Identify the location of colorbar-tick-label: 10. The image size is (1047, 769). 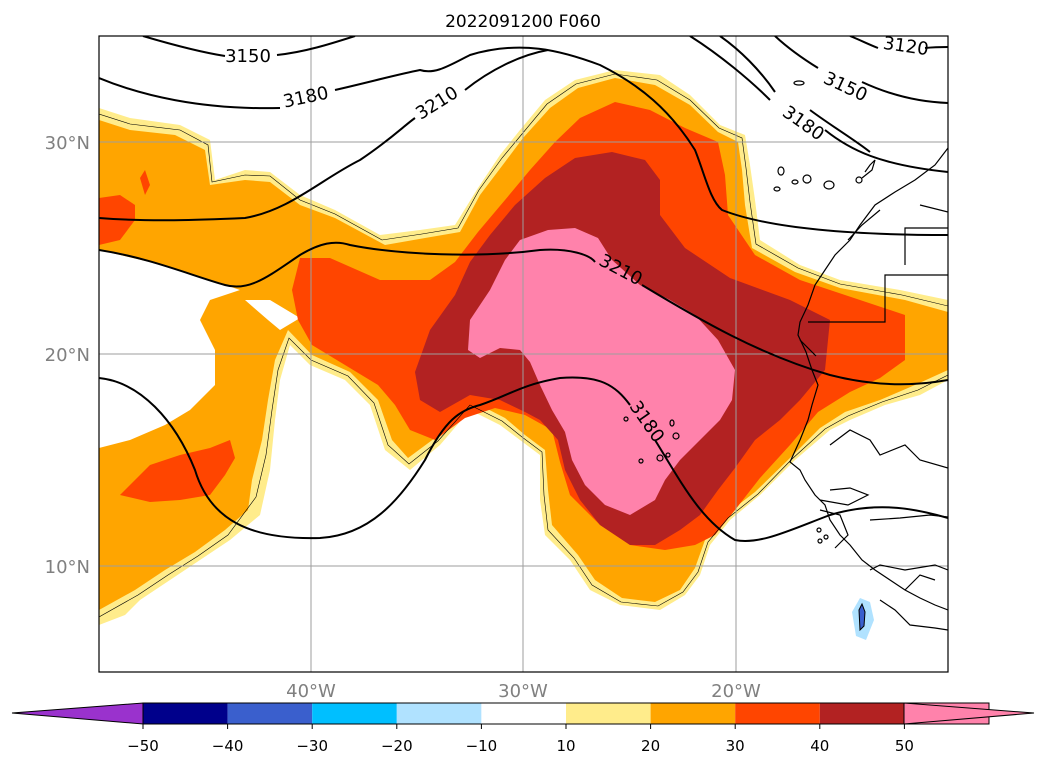
(565, 746).